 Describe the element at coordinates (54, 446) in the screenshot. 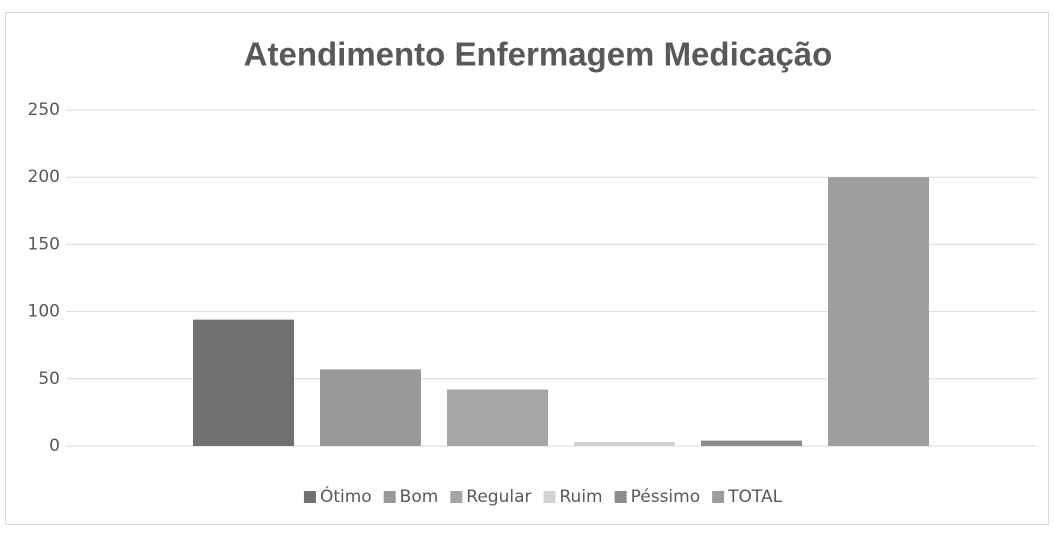

I see `y-tick-label: 0` at that location.